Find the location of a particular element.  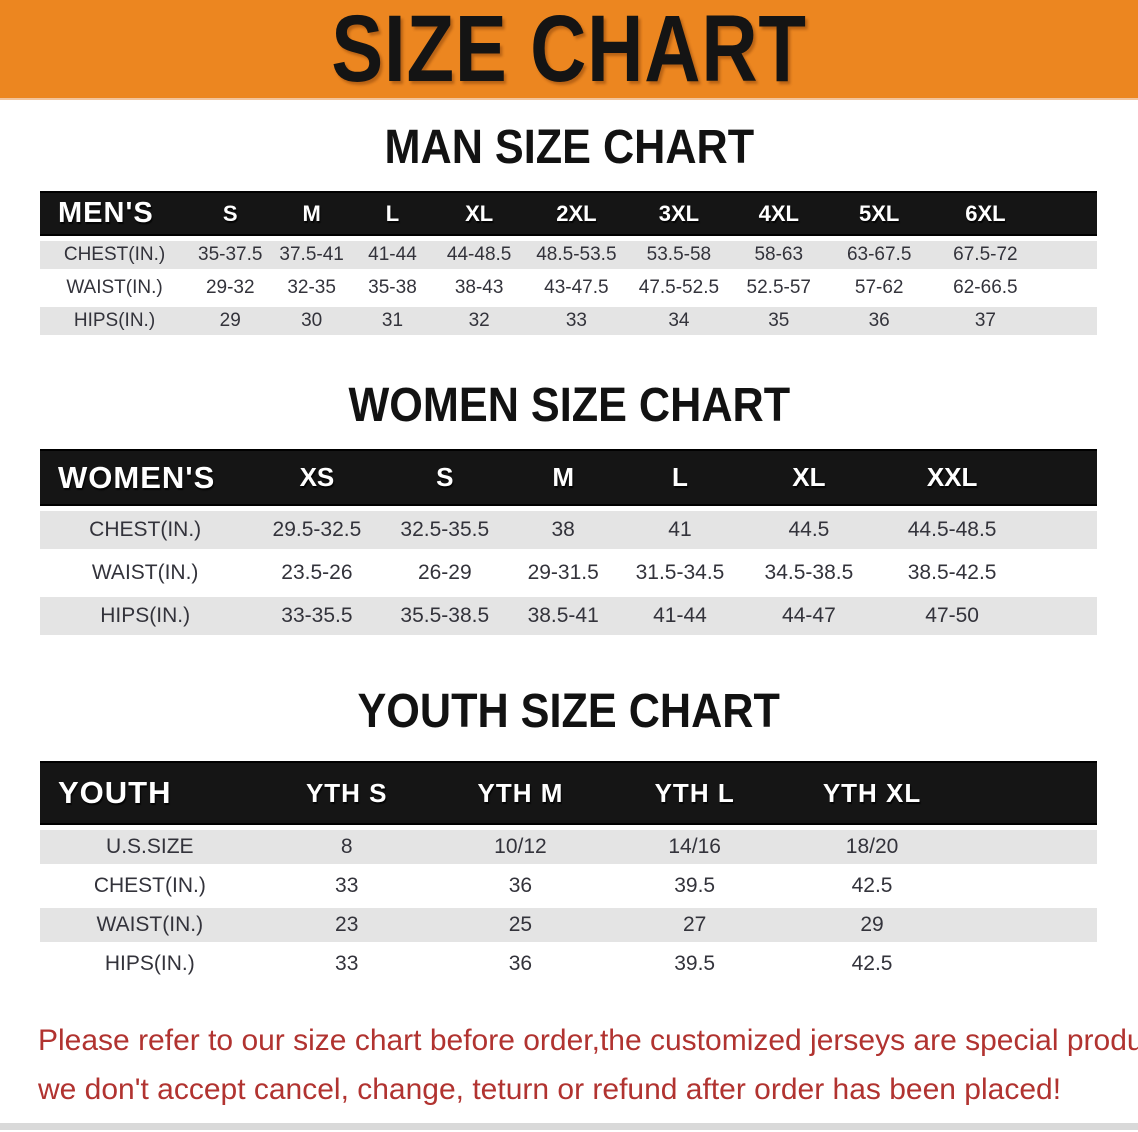

size-value: 63-67.5 is located at coordinates (879, 255).